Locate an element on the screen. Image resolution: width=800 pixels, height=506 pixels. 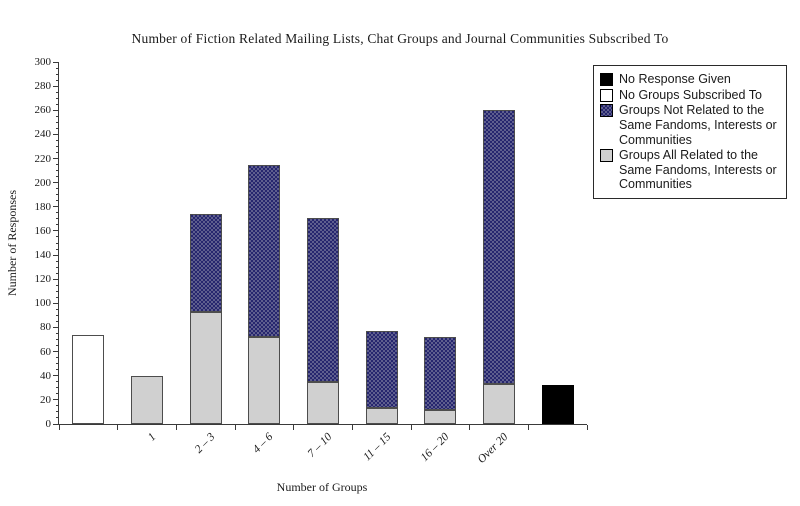
legend-item: No Groups Subscribed To is located at coordinates (691, 95).